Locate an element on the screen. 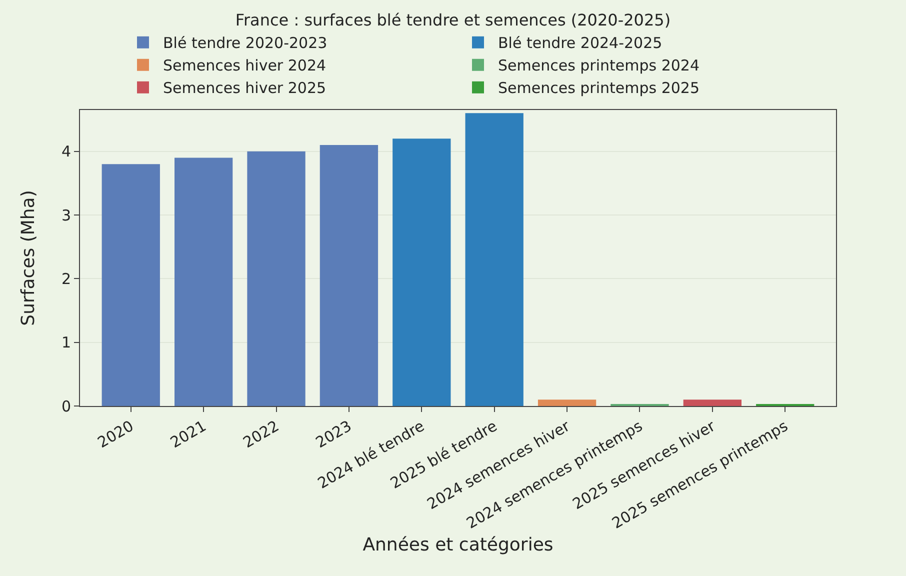 The width and height of the screenshot is (906, 576). legend-label: Semences printemps 2025 is located at coordinates (599, 88).